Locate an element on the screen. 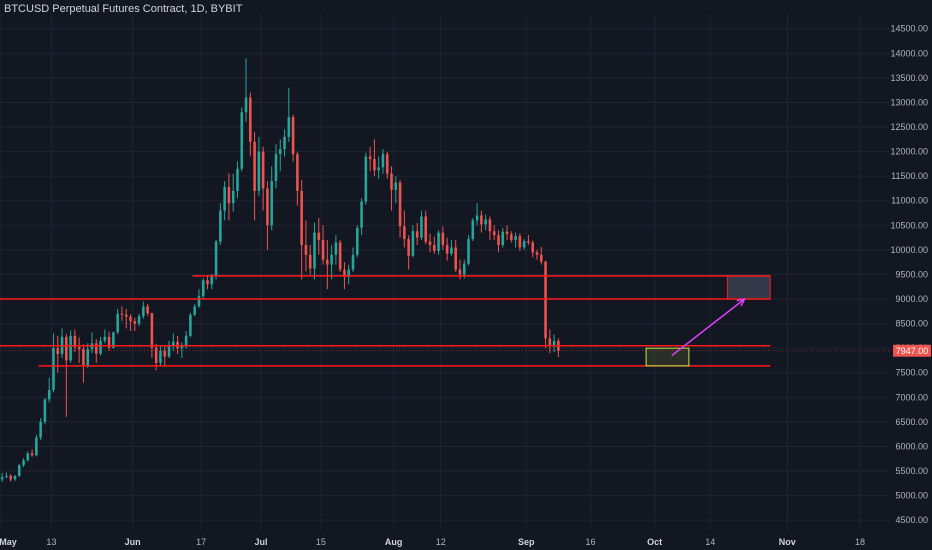 This screenshot has width=932, height=550. time-tick-label: 17 is located at coordinates (201, 542).